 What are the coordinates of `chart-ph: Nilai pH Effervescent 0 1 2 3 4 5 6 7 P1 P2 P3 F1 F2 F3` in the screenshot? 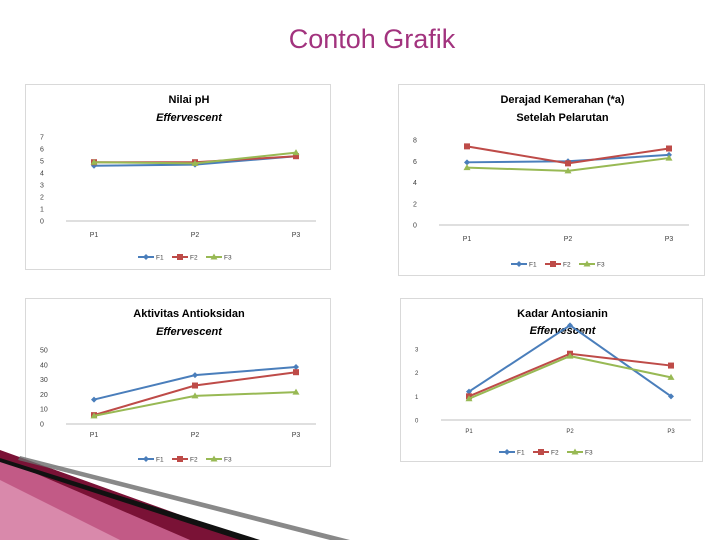 It's located at (178, 177).